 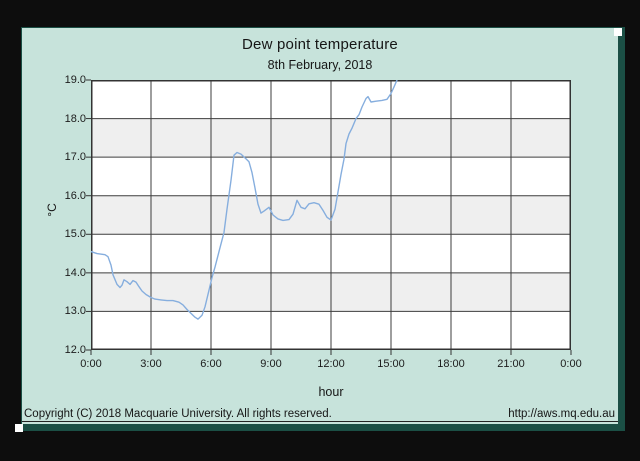 What do you see at coordinates (75, 118) in the screenshot?
I see `y-tick-label: 18.0` at bounding box center [75, 118].